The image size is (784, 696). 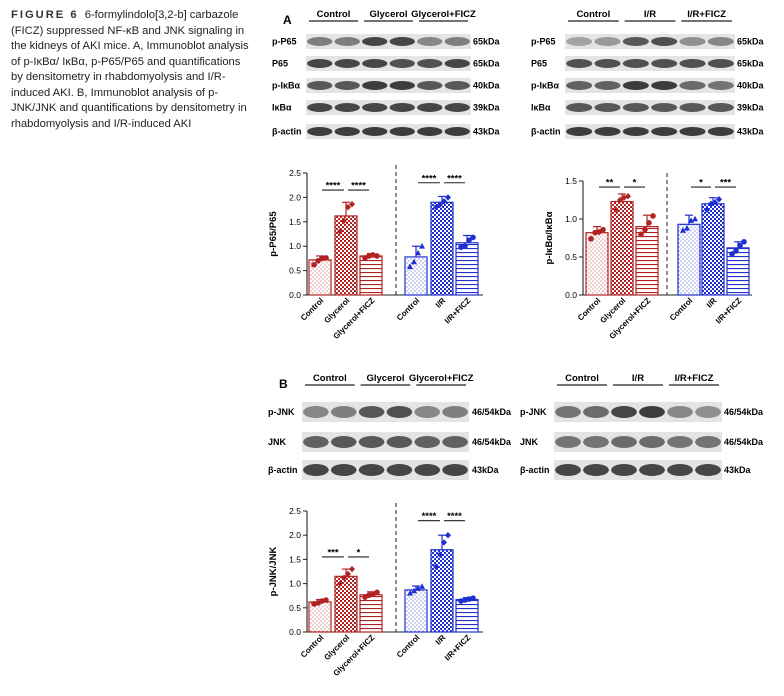 I want to click on blot-group-label: I/R+FICZ, so click(x=694, y=378).